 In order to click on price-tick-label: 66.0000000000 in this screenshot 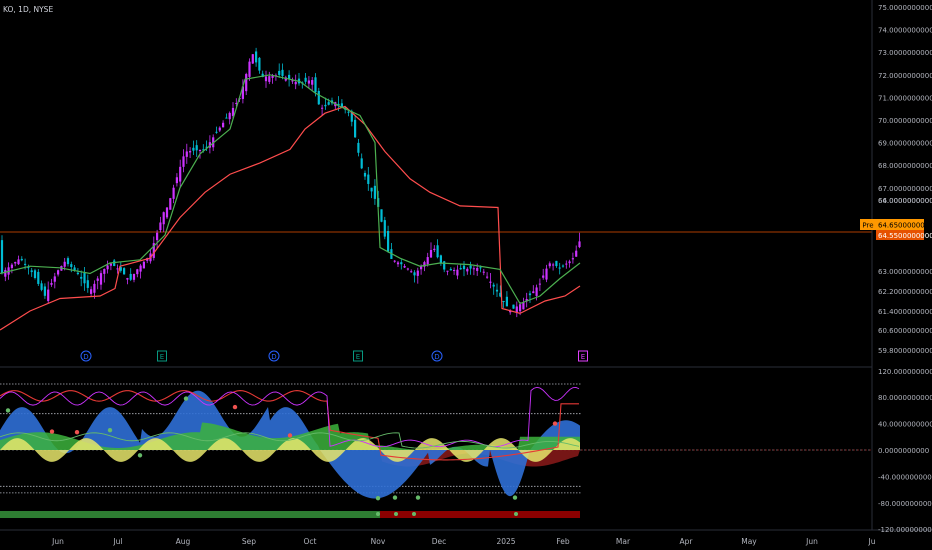, I will do `click(905, 201)`.